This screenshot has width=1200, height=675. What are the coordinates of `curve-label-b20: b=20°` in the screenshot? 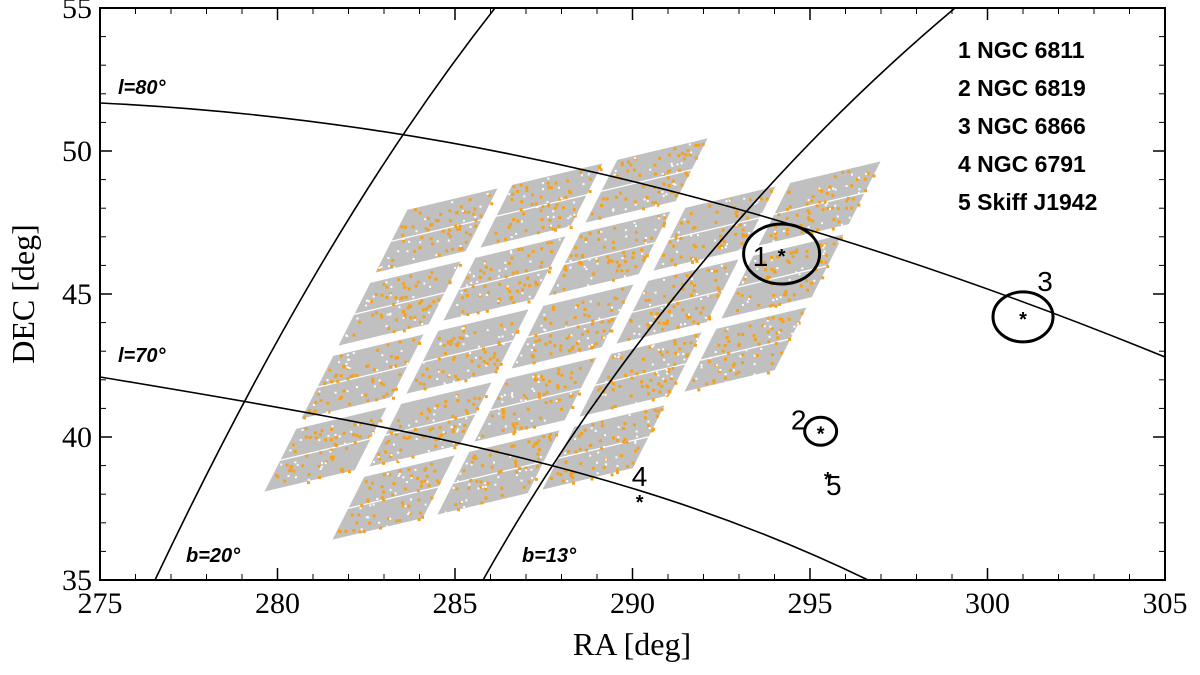 It's located at (213, 556).